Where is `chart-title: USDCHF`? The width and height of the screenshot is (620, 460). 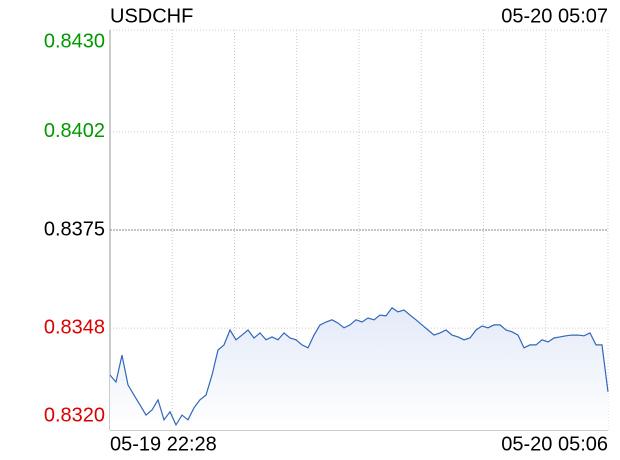 chart-title: USDCHF is located at coordinates (151, 16).